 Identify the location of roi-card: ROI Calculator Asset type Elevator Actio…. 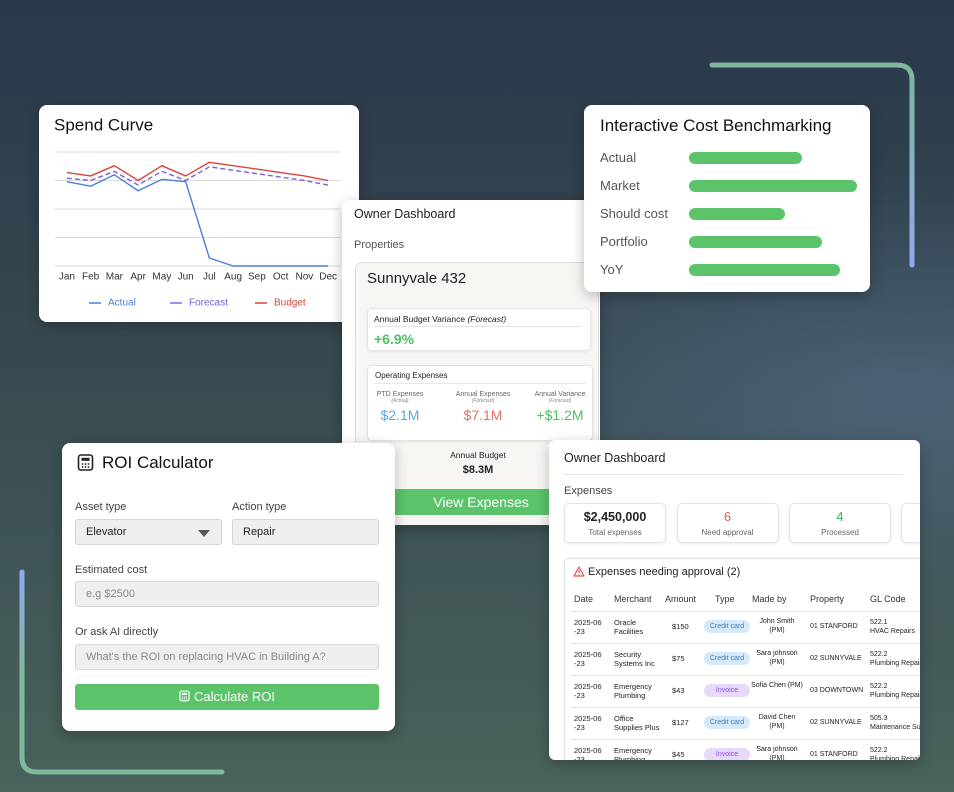
(228, 587).